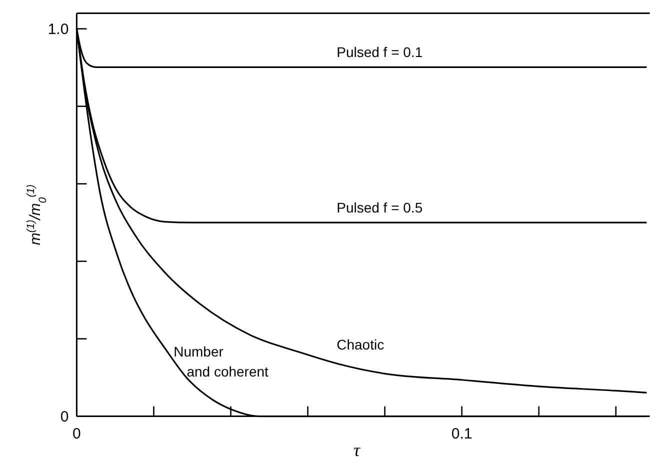  I want to click on series-label: Chaotic, so click(360, 344).